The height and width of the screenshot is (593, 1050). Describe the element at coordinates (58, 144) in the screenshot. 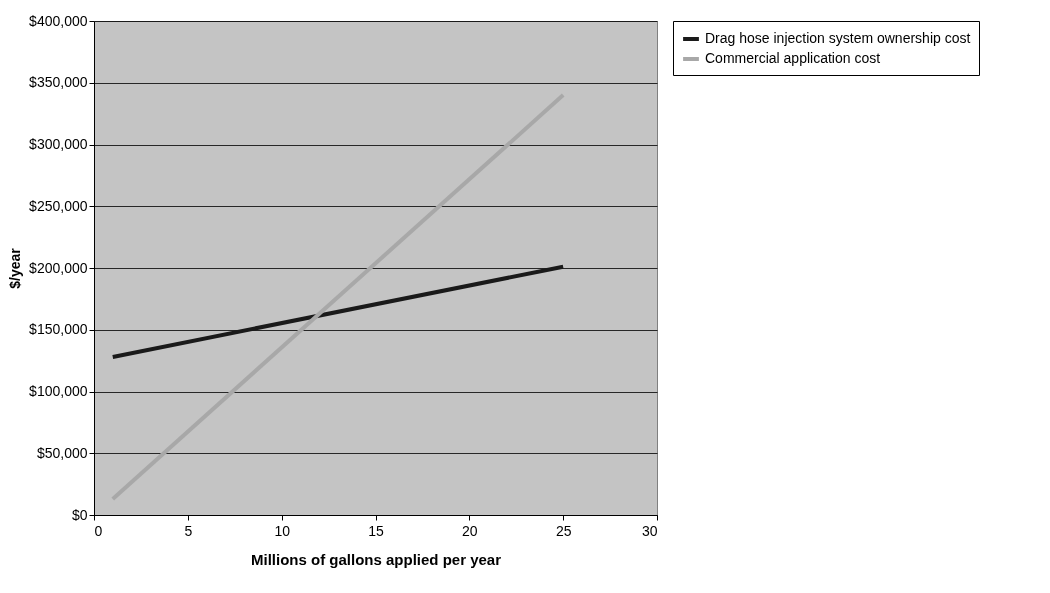

I see `y-tick-label: $300,000` at that location.